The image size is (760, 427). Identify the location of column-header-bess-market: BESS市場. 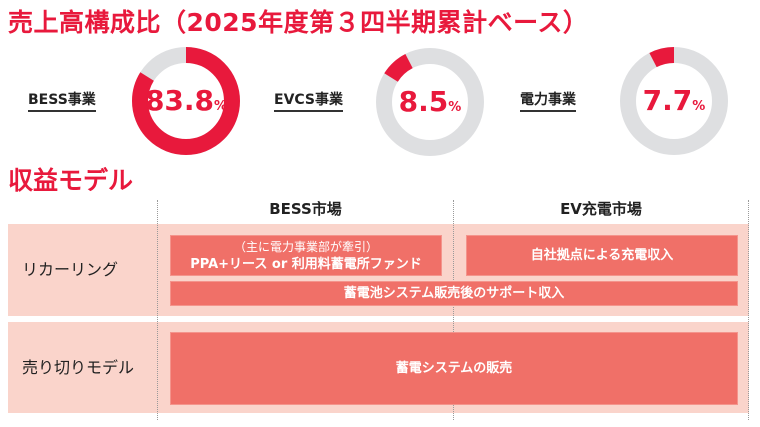
(305, 209).